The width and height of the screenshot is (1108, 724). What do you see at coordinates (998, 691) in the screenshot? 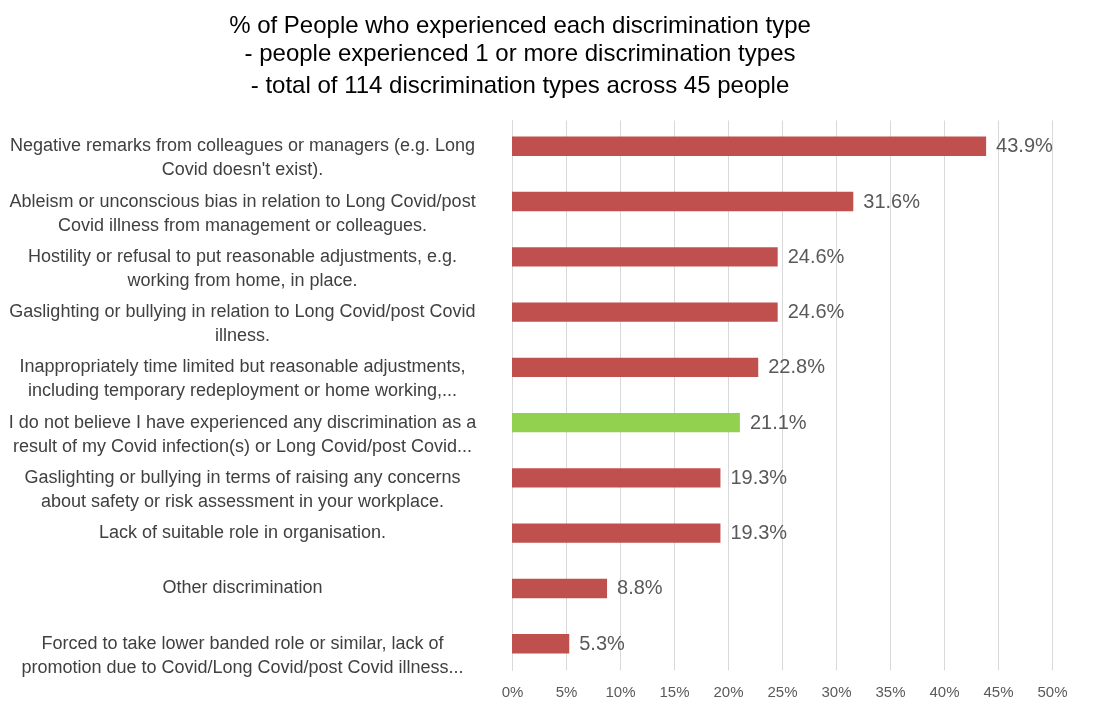
I see `x-tick-label: 45%` at bounding box center [998, 691].